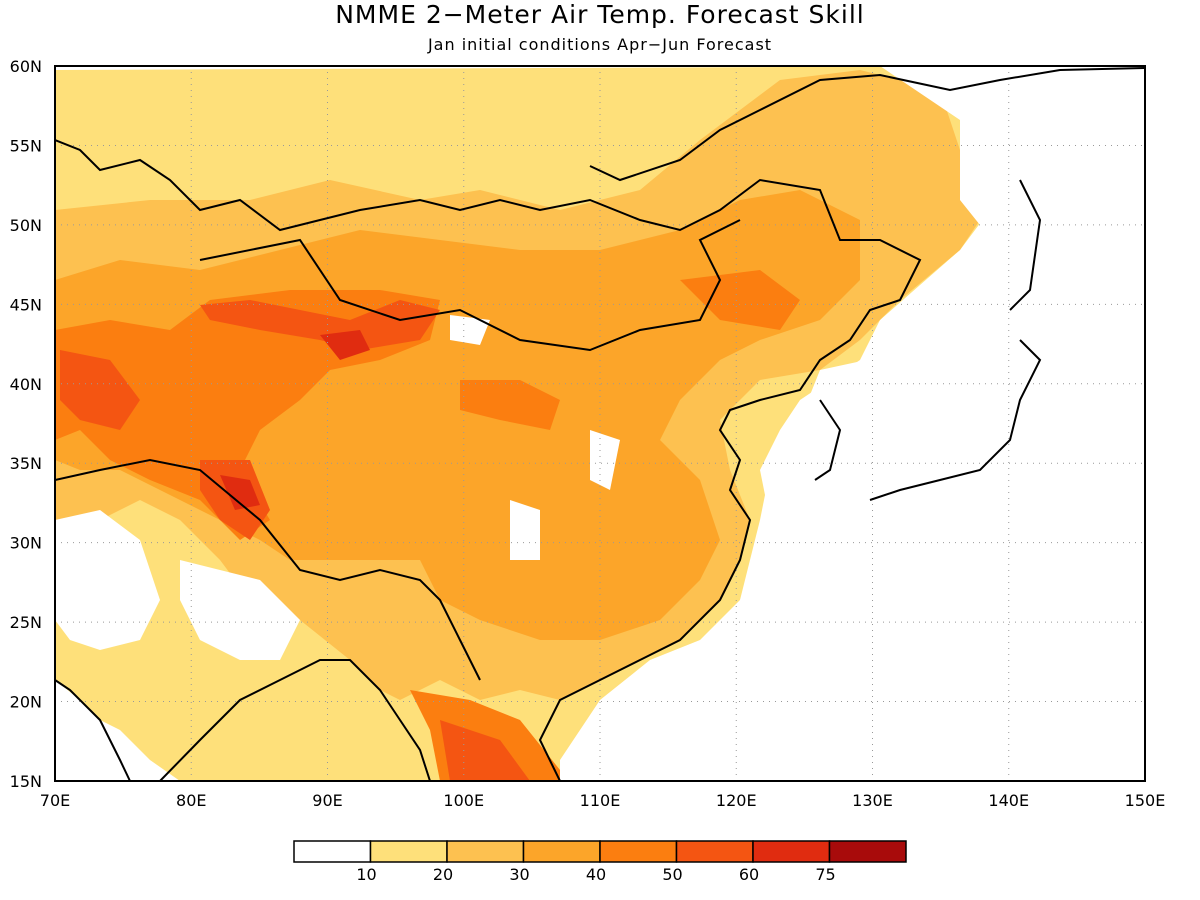 The height and width of the screenshot is (900, 1200). Describe the element at coordinates (240, 610) in the screenshot. I see `low-skill-ganges` at that location.